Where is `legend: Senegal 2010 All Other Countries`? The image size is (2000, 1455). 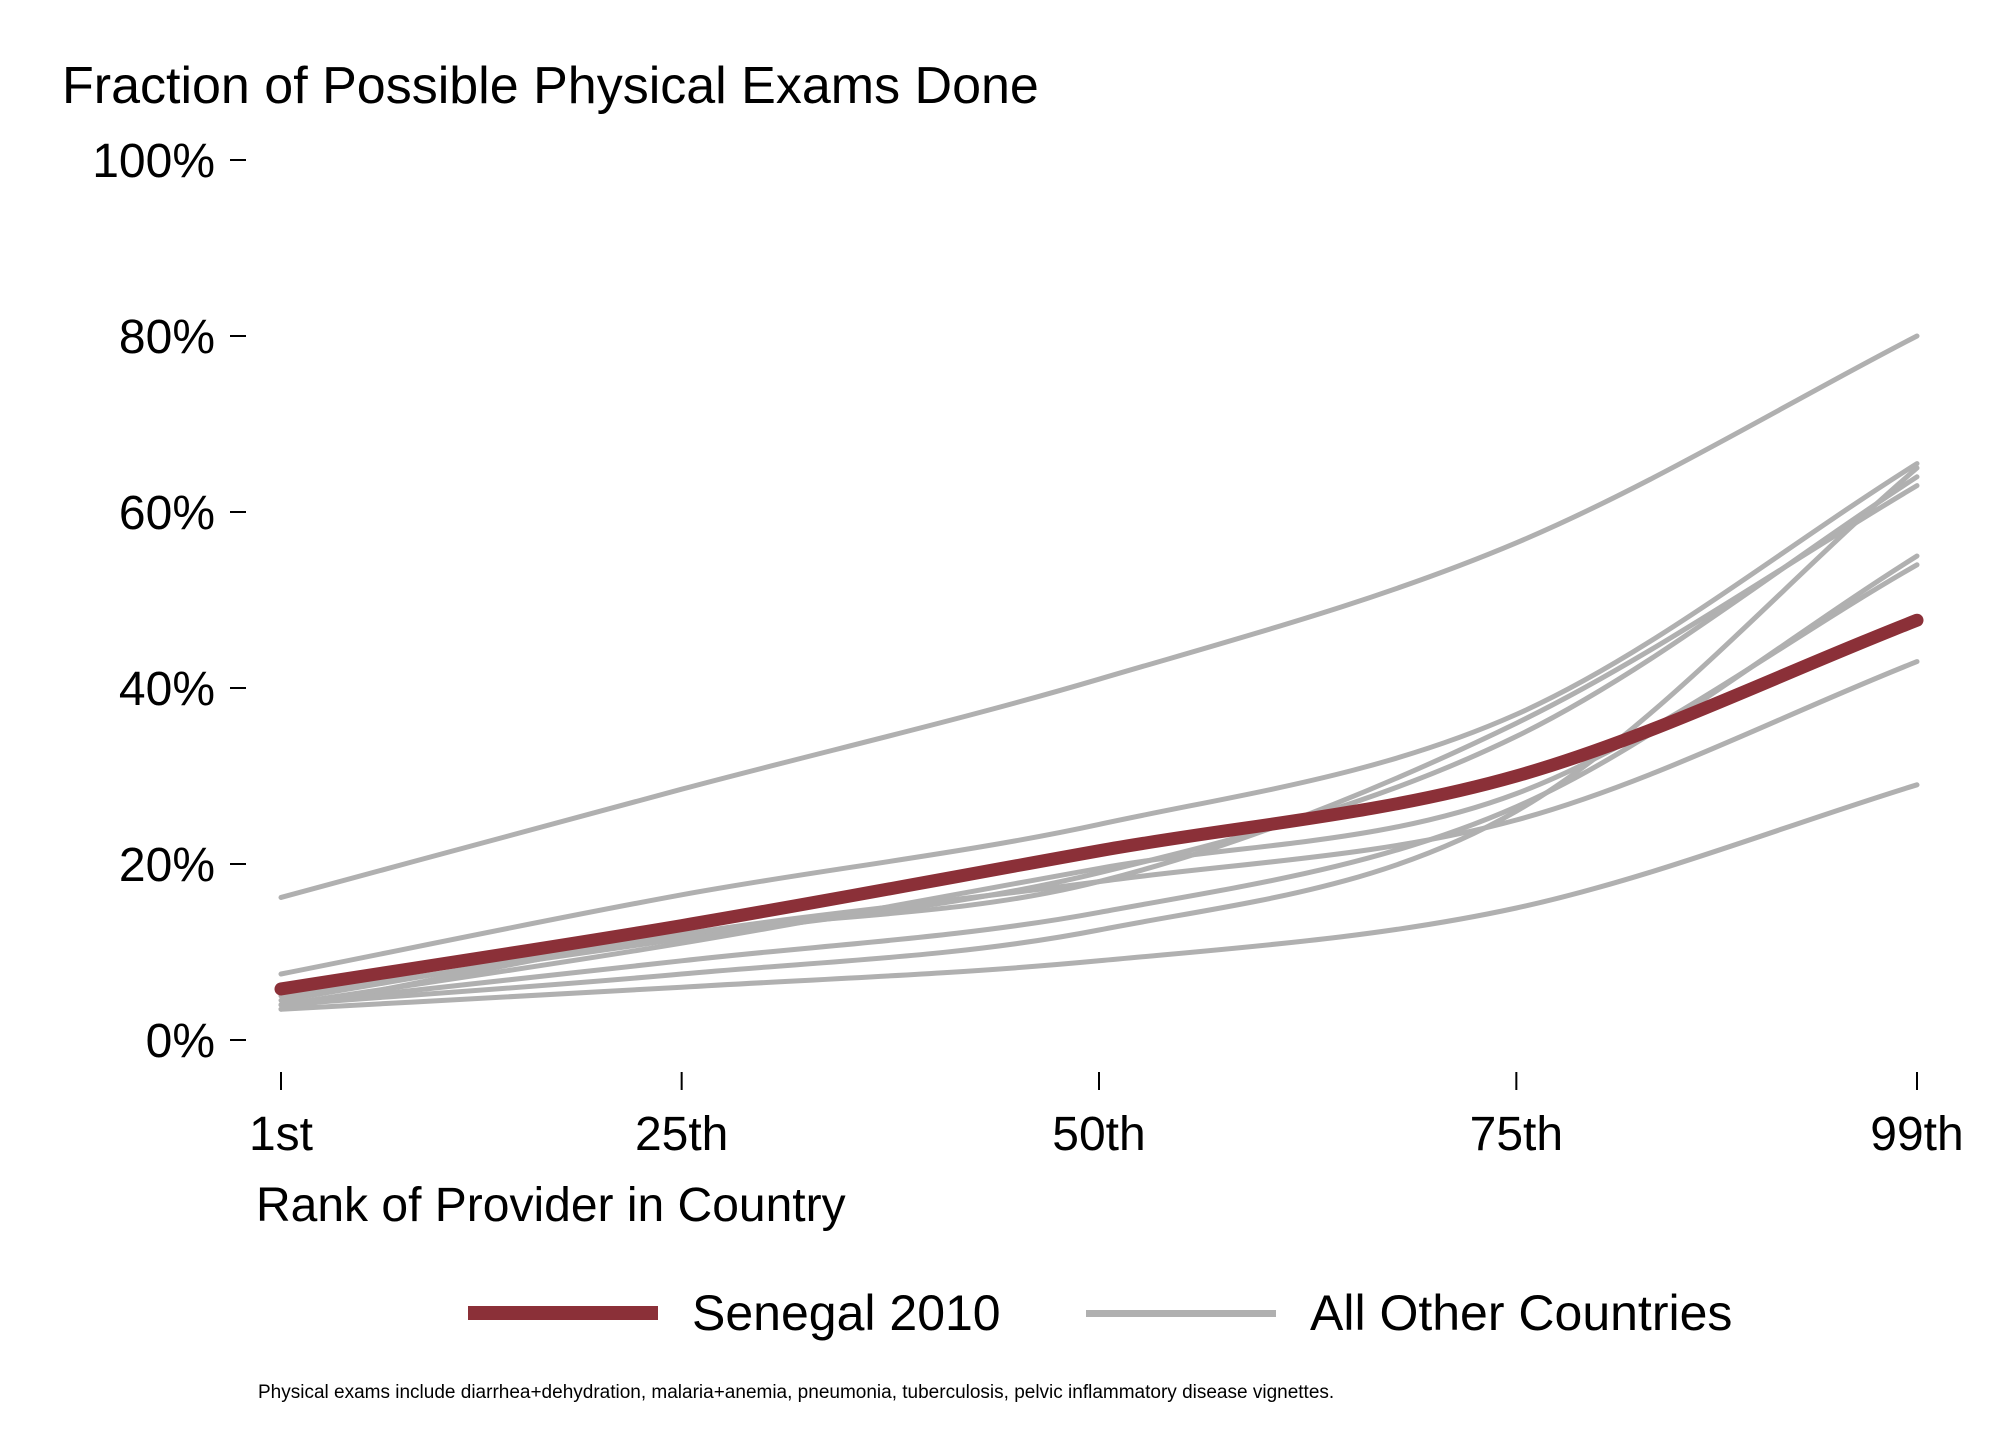
legend: Senegal 2010 All Other Countries is located at coordinates (1000, 1313).